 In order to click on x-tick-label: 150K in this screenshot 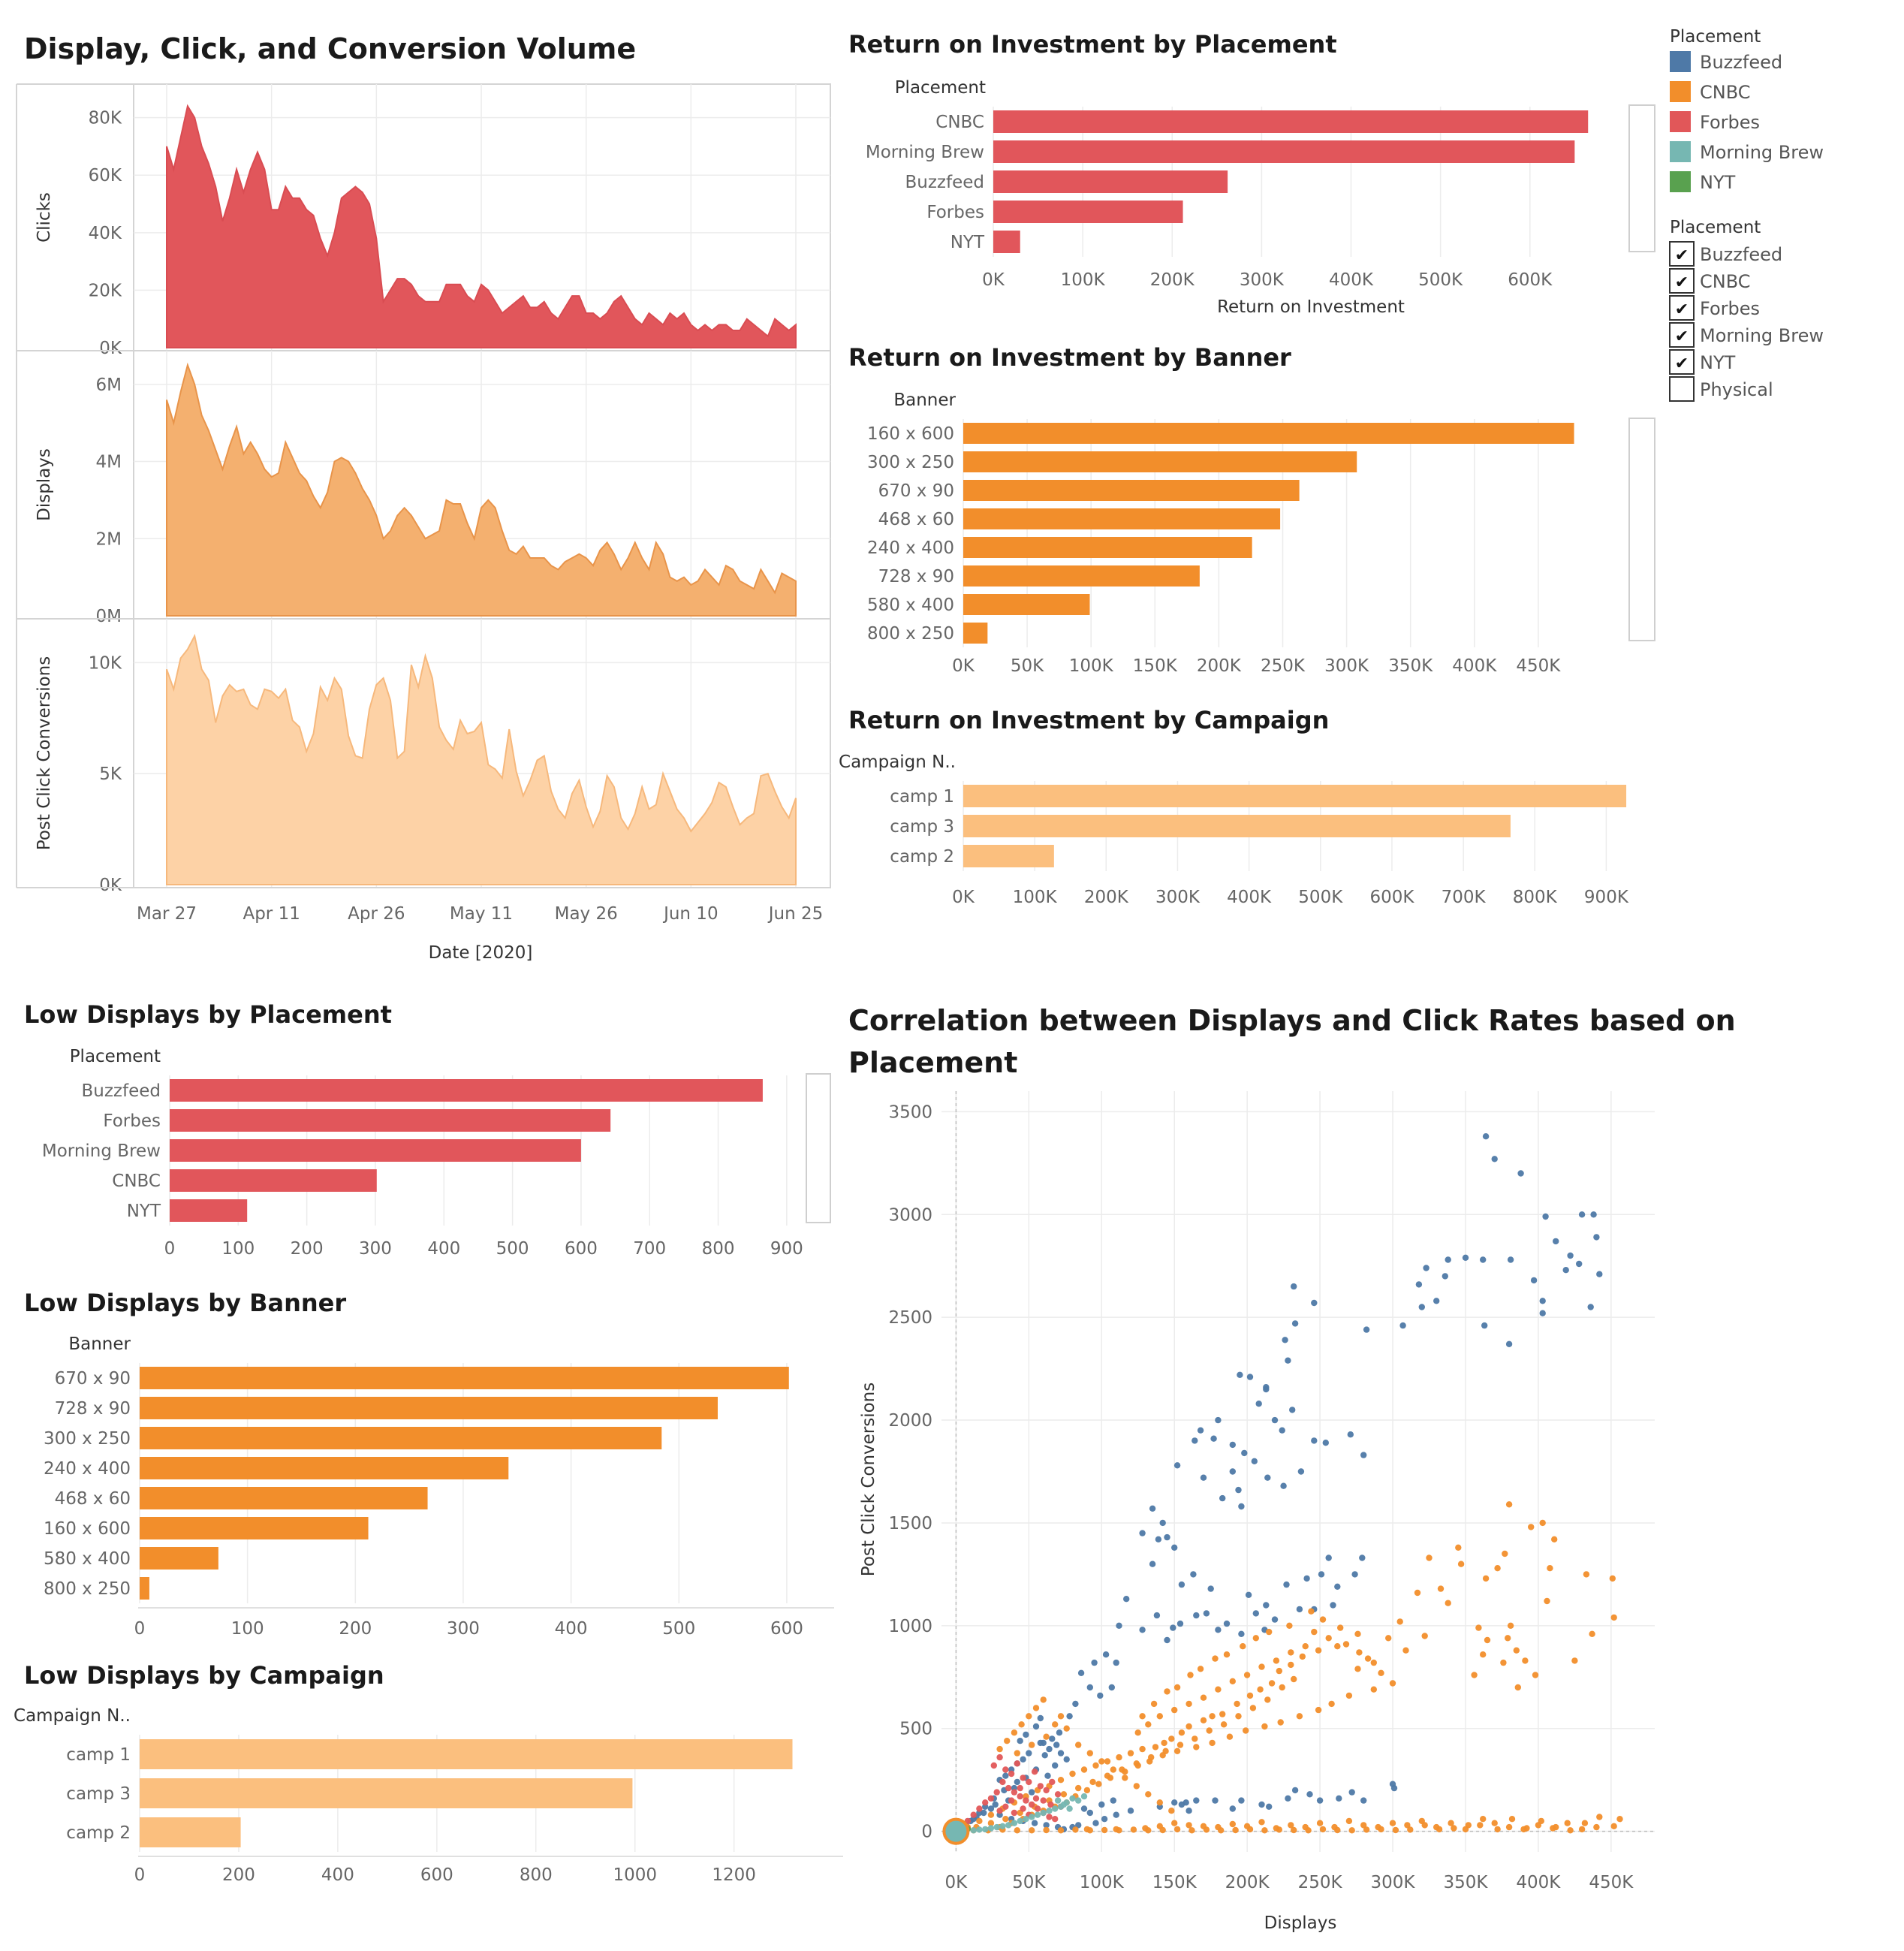, I will do `click(1175, 1883)`.